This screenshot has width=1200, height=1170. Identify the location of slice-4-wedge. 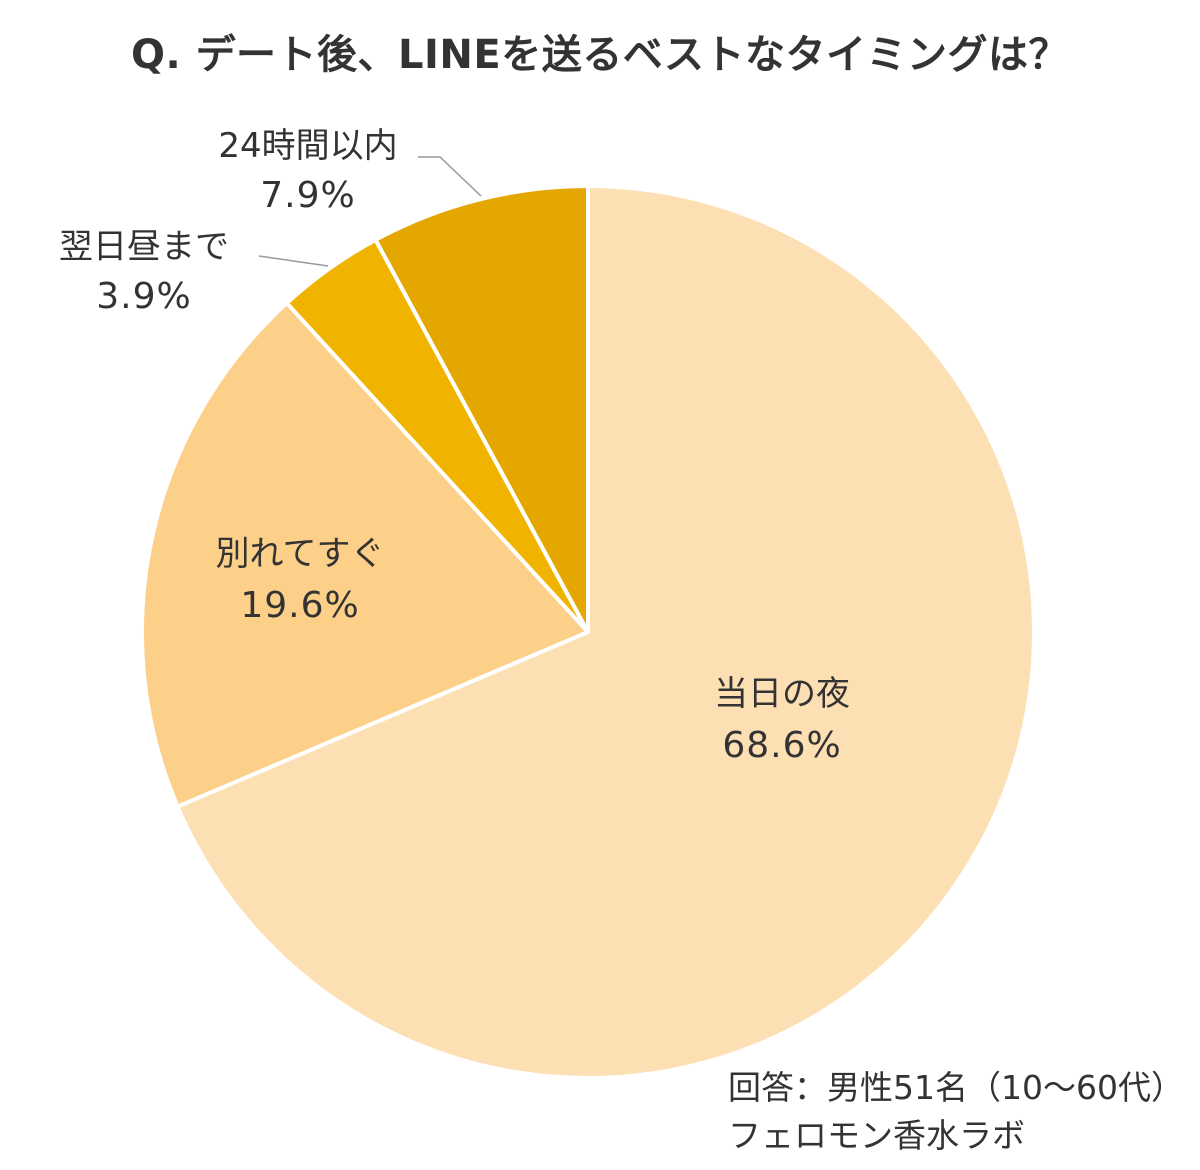
(481, 409).